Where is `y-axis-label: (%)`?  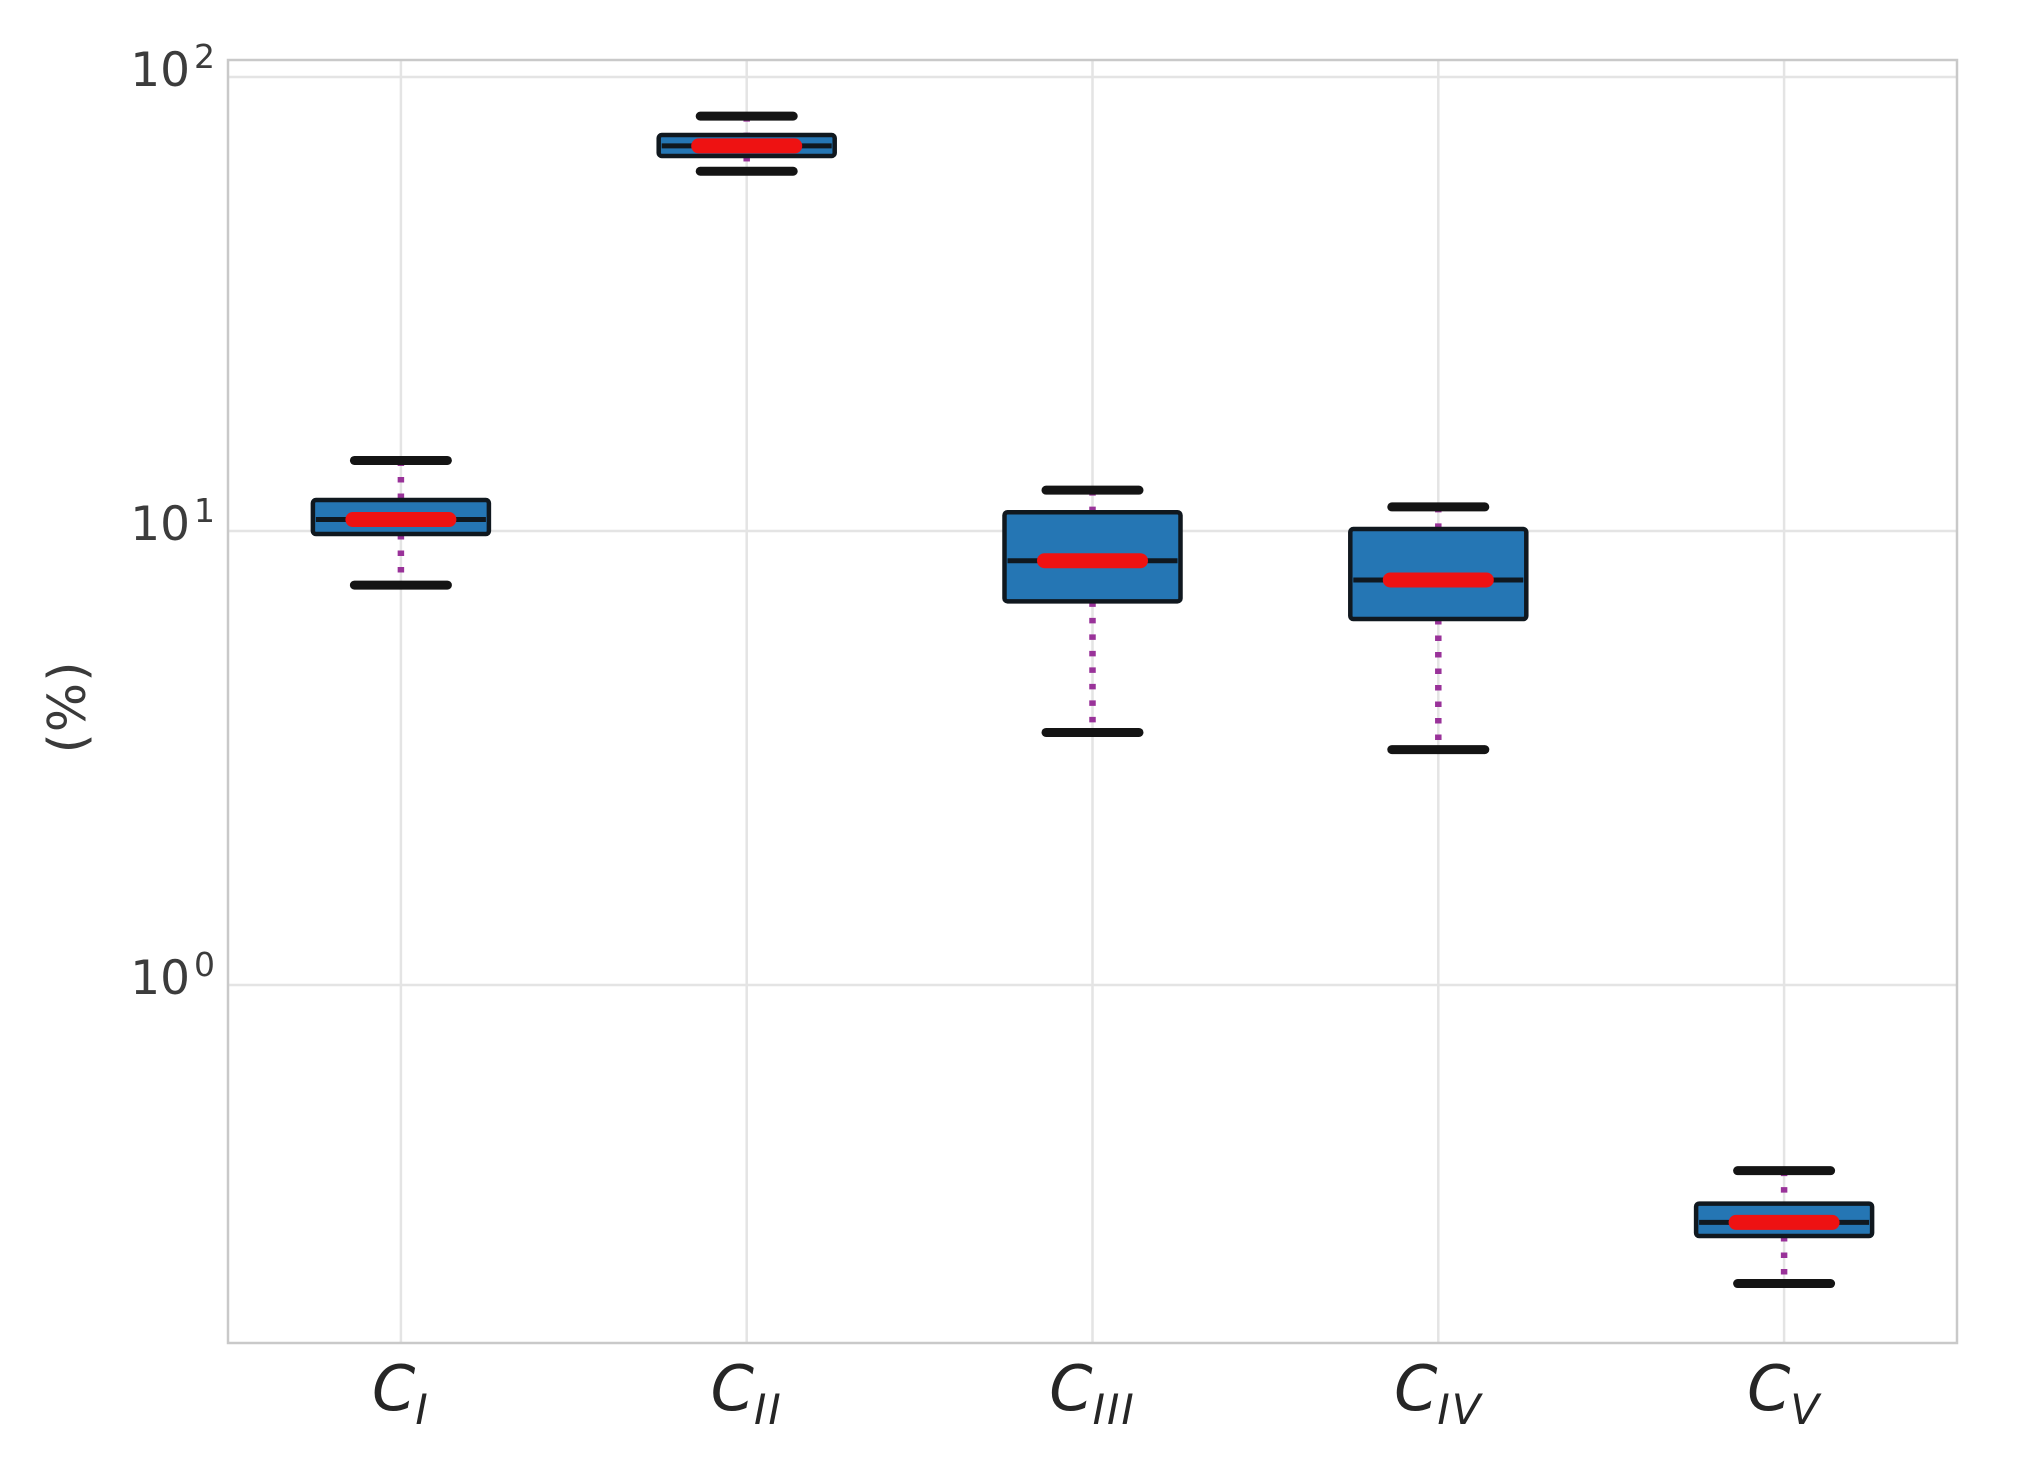 y-axis-label: (%) is located at coordinates (68, 707).